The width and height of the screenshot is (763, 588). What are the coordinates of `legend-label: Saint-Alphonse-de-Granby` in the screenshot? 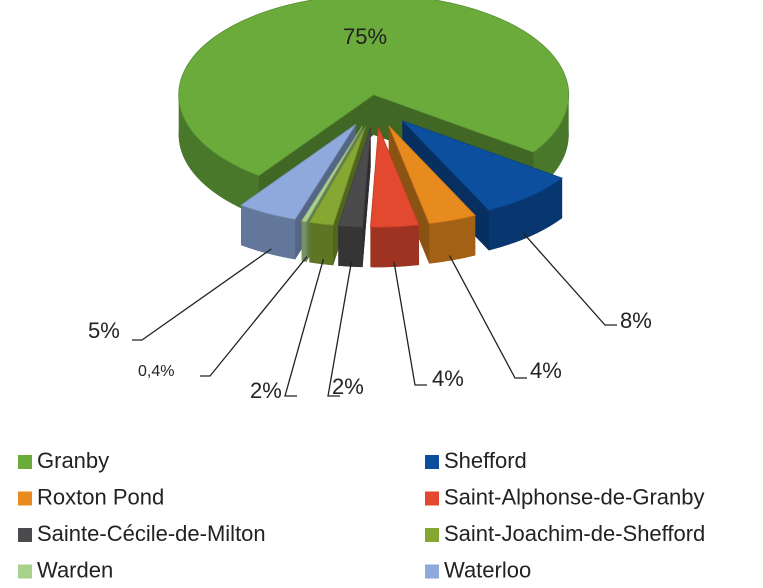 It's located at (574, 496).